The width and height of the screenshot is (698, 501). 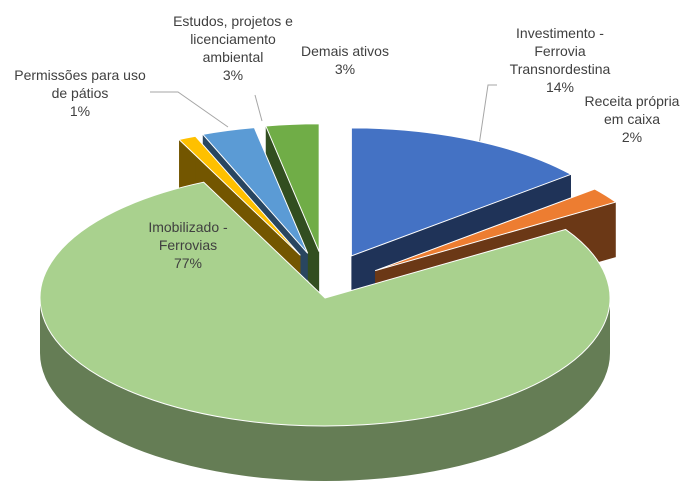 I want to click on data-label: Receita própria em caixa 2%, so click(x=632, y=119).